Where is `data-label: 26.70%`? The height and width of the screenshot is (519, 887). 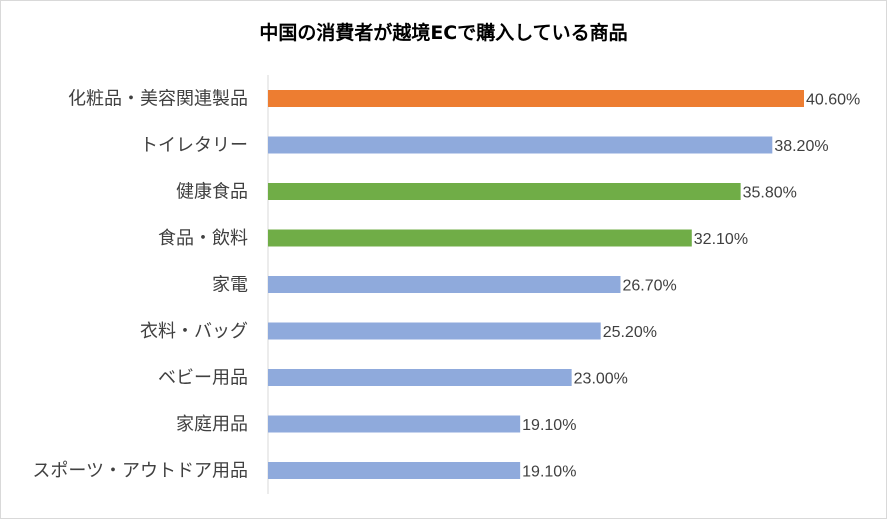
data-label: 26.70% is located at coordinates (649, 286).